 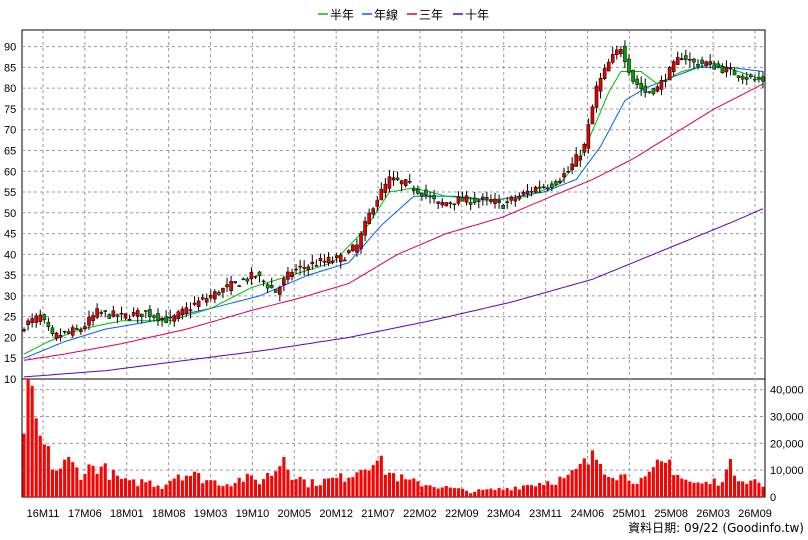 What do you see at coordinates (477, 15) in the screenshot?
I see `legend-label-ten-year: 十年` at bounding box center [477, 15].